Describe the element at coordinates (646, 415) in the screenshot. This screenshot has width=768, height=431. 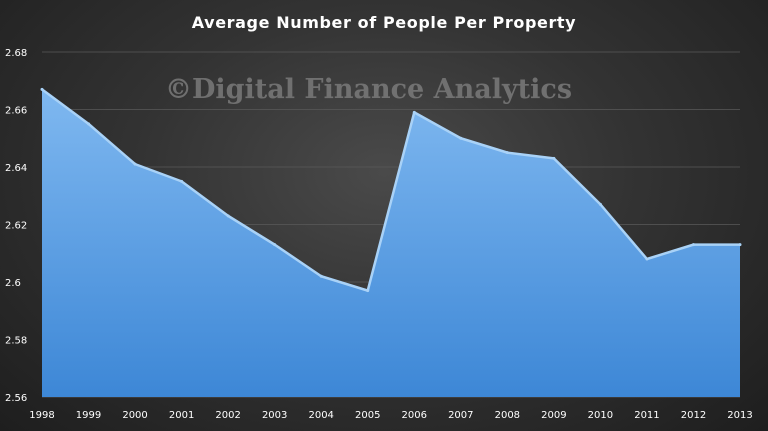
I see `x-tick-label: 2011` at that location.